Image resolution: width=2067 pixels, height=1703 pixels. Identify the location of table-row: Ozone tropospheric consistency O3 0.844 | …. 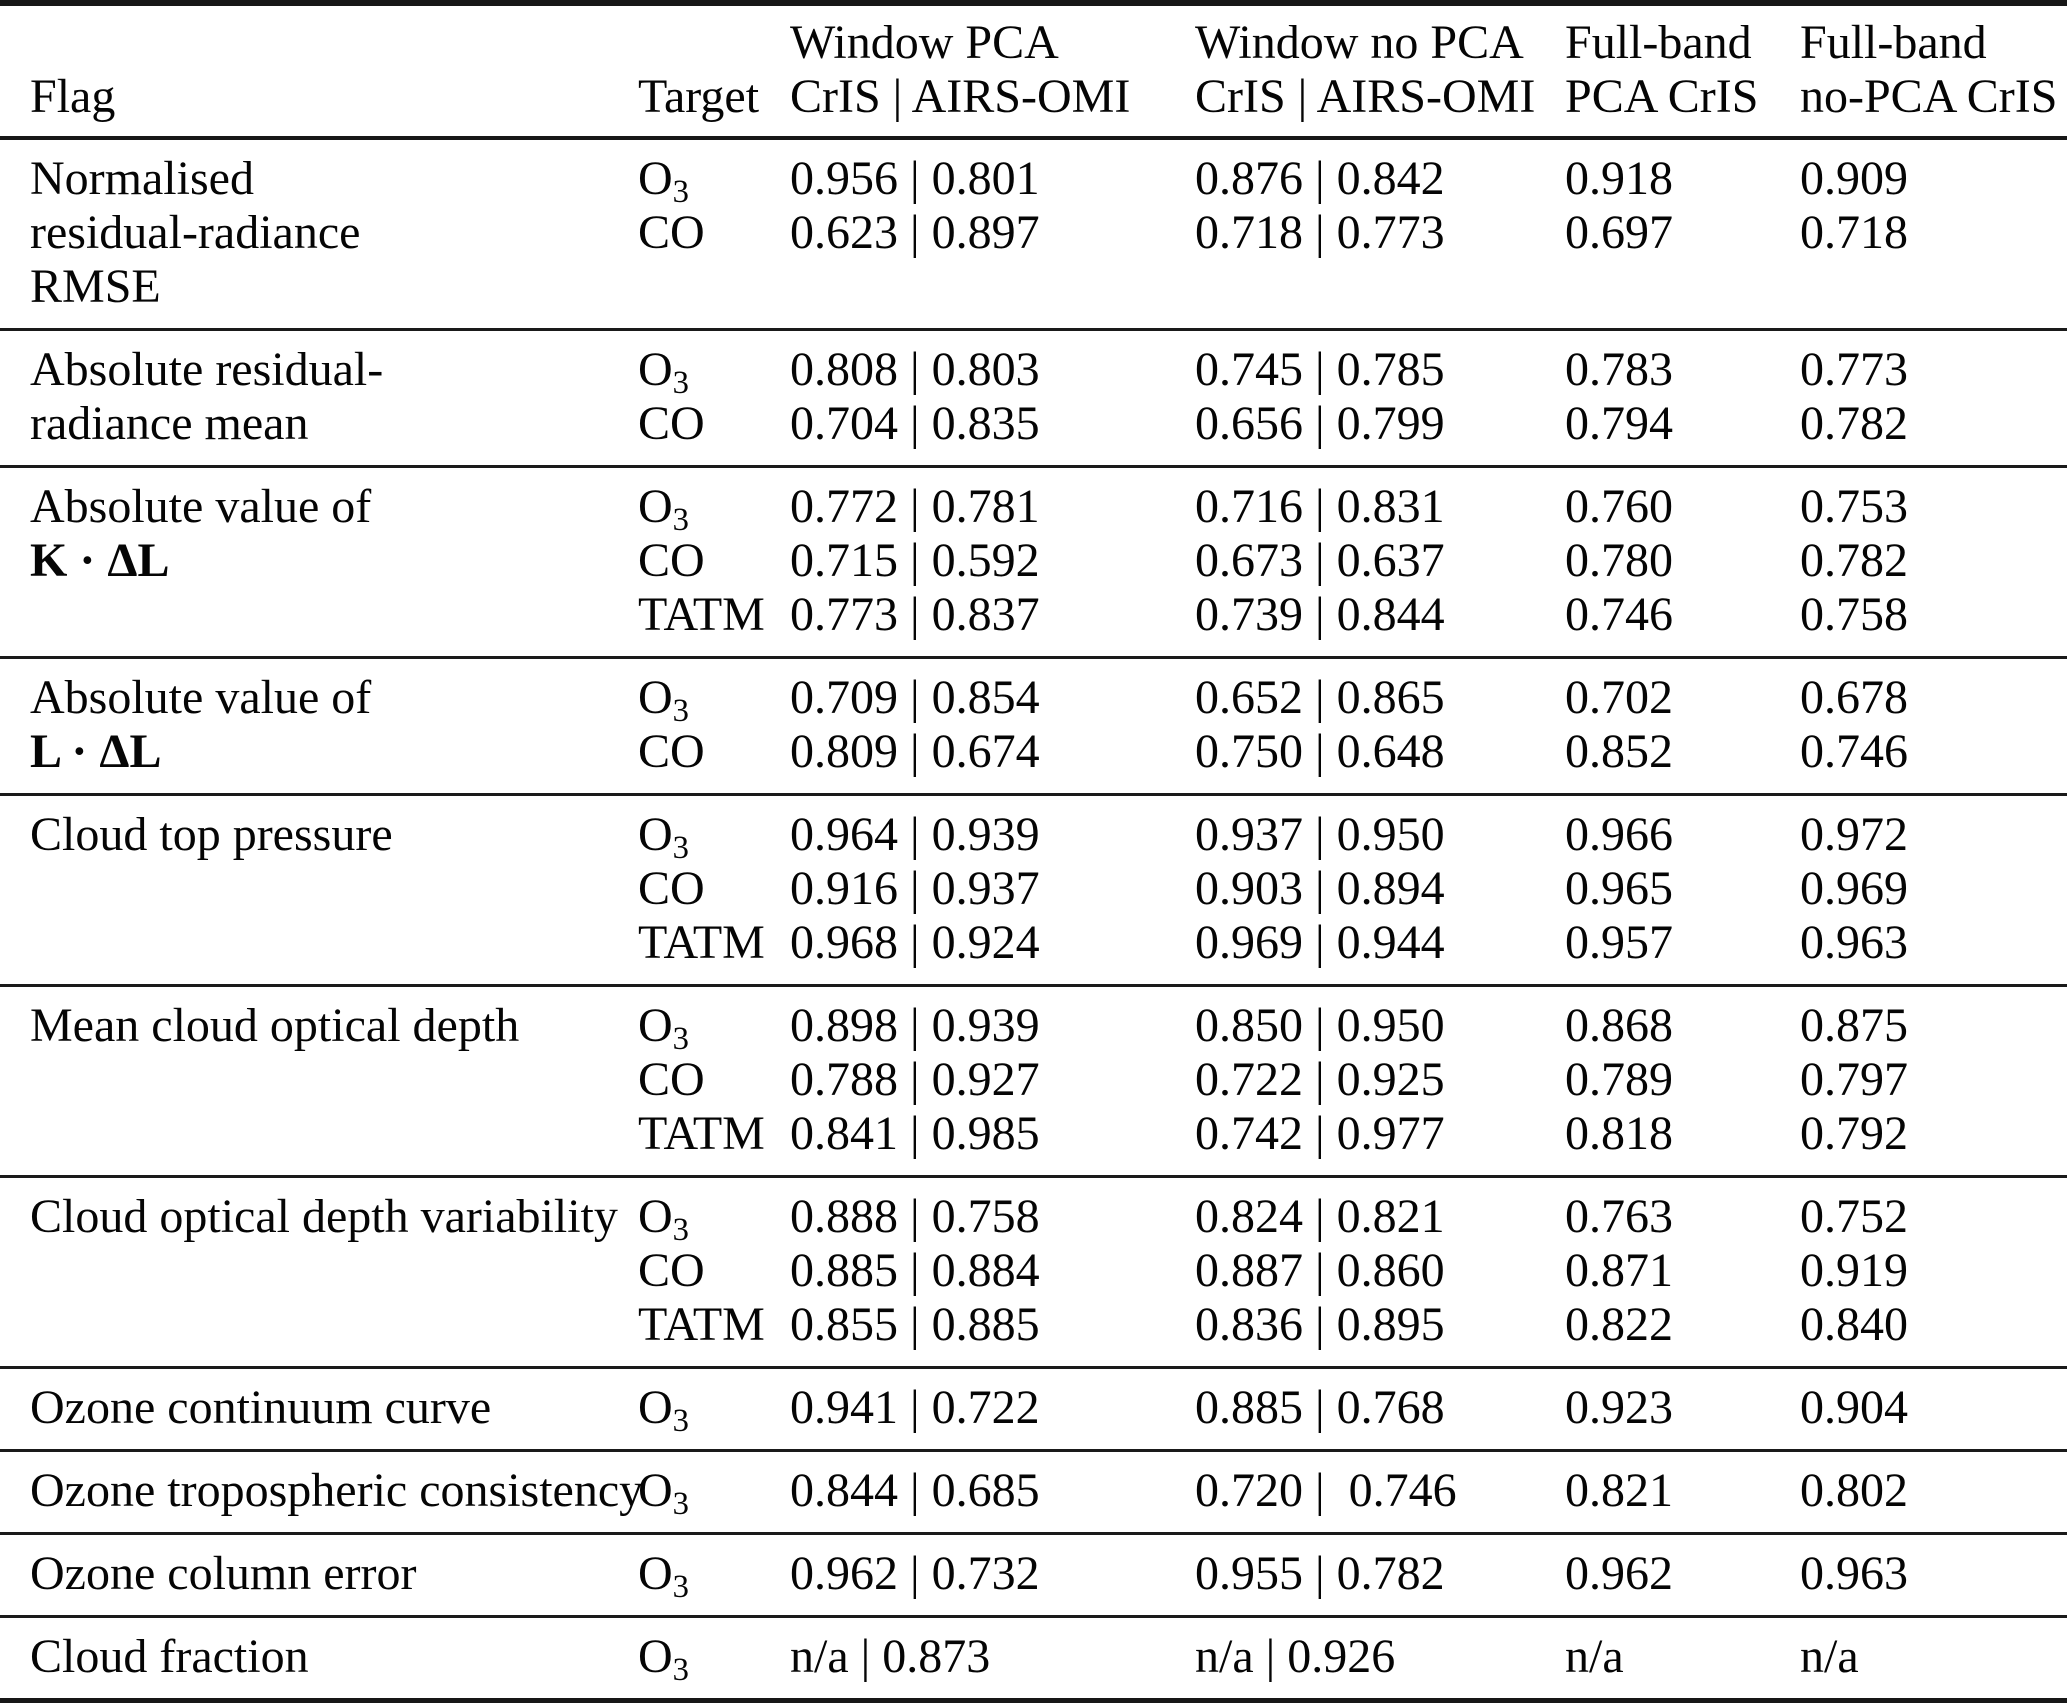
(1033, 1492).